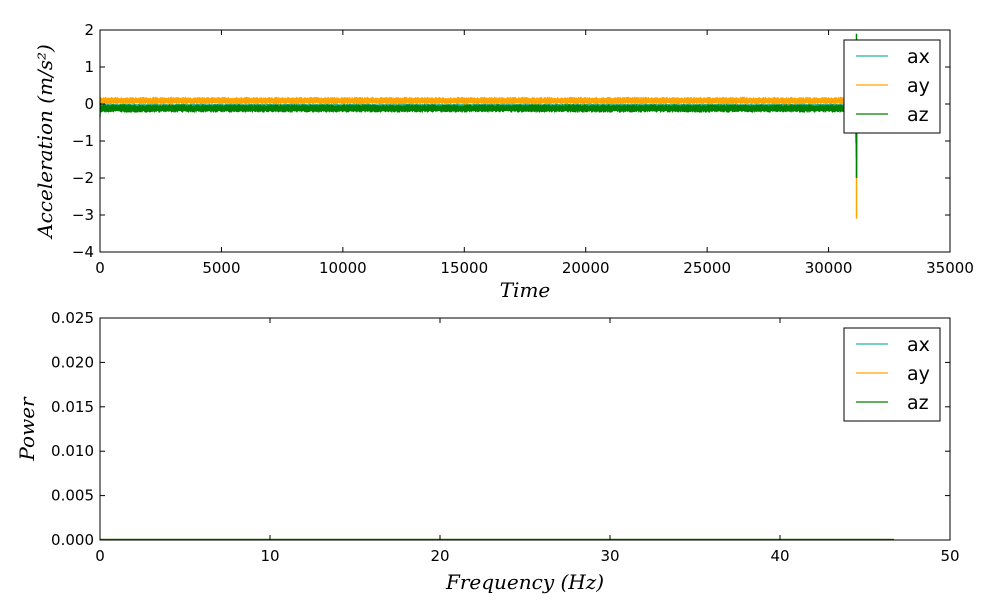 The image size is (1000, 600). I want to click on power-spectrum-x-tick-label: 10, so click(269, 556).